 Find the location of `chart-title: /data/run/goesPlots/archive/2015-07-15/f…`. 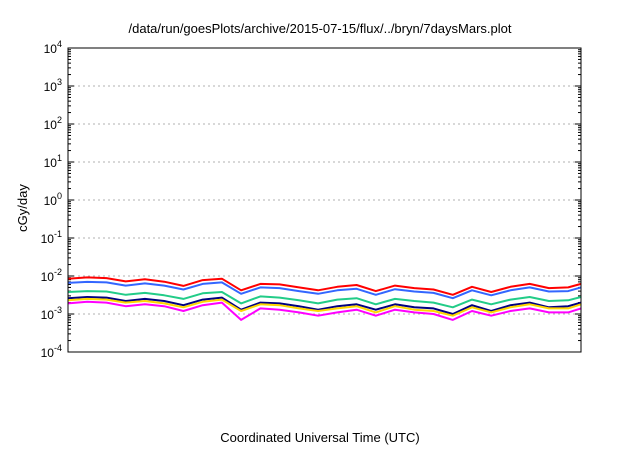

chart-title: /data/run/goesPlots/archive/2015-07-15/f… is located at coordinates (320, 28).